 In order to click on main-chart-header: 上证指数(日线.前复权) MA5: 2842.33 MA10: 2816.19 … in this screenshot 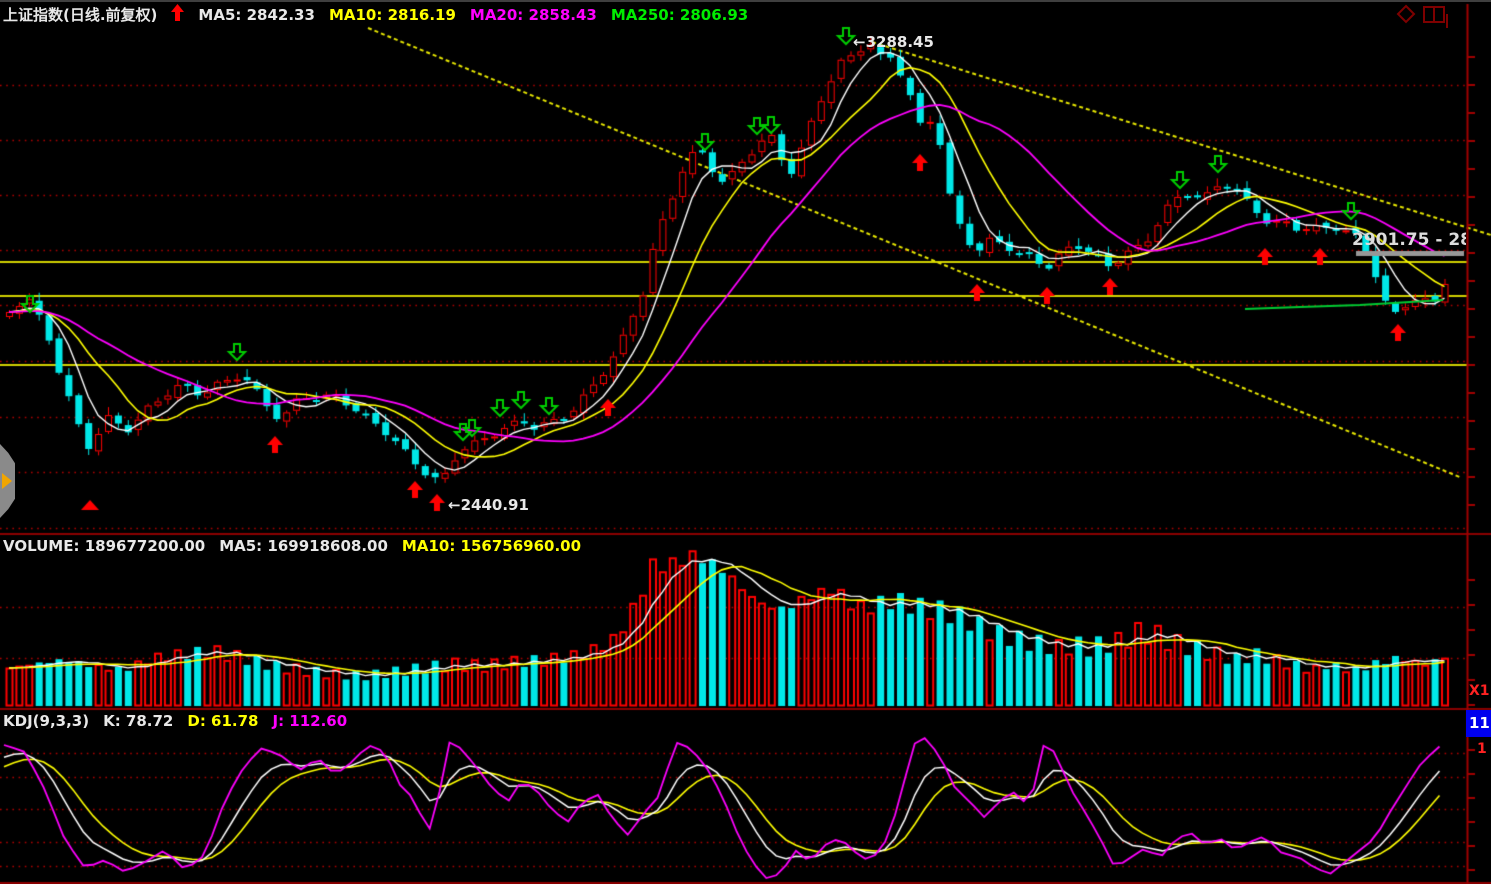, I will do `click(375, 14)`.